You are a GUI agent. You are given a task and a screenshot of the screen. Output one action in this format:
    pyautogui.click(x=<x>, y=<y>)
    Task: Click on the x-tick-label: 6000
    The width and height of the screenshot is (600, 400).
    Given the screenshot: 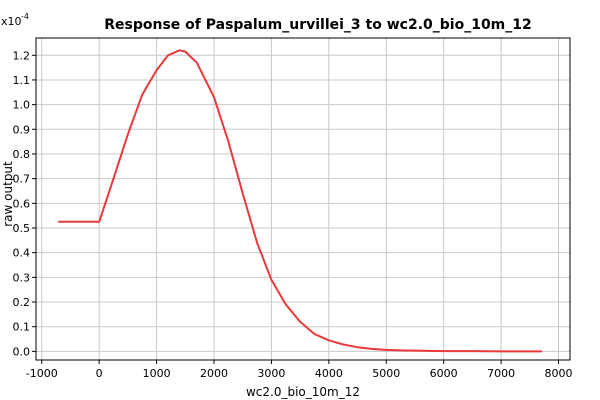 What is the action you would take?
    pyautogui.click(x=444, y=373)
    